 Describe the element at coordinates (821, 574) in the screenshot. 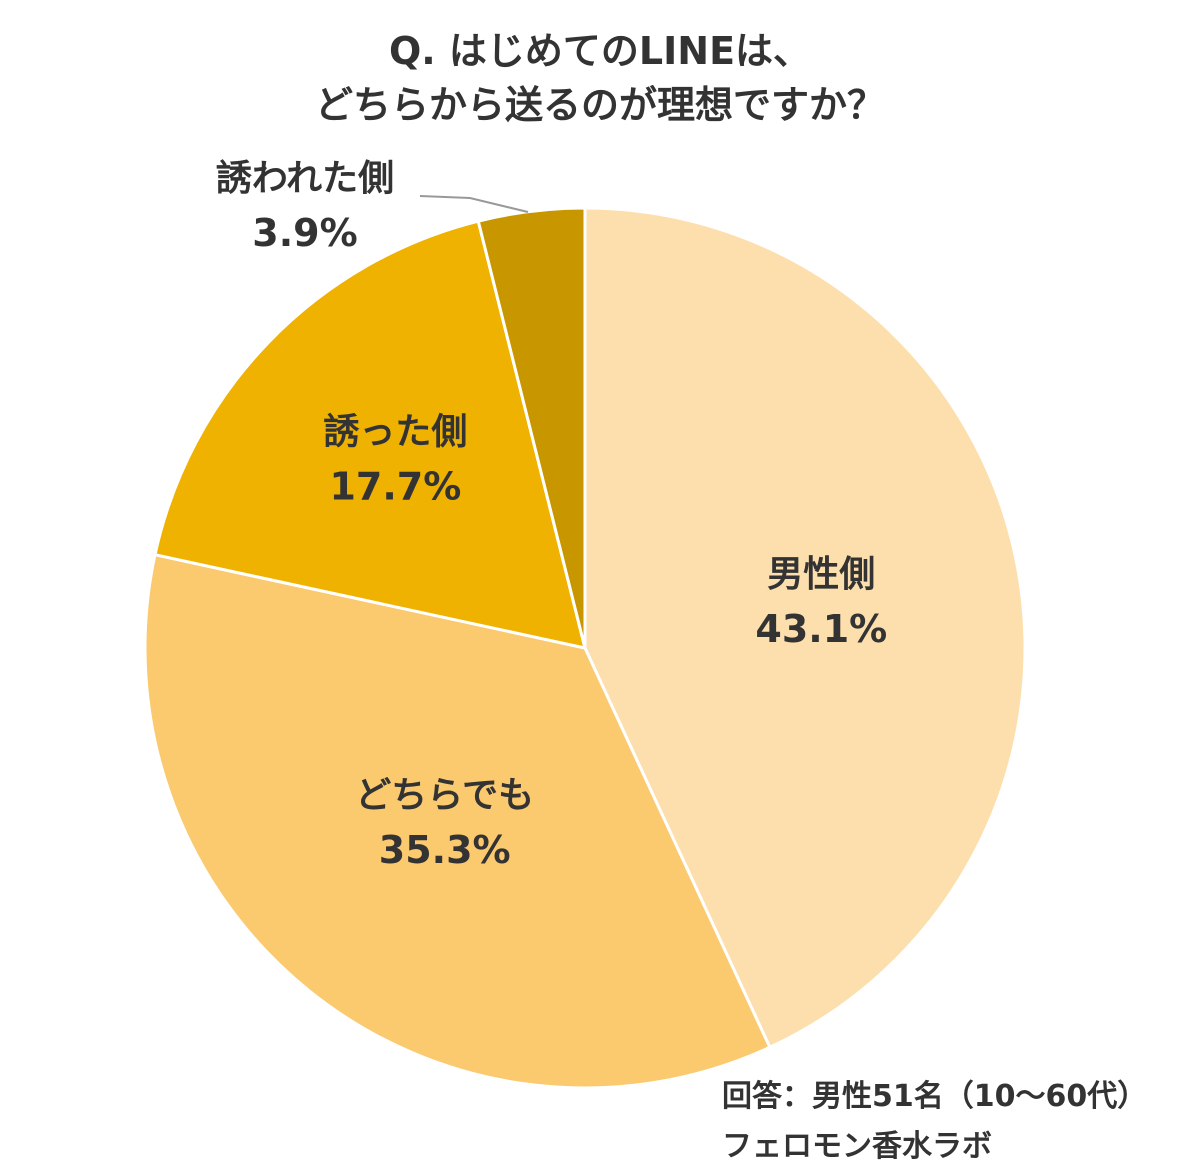

I see `slice-label-1: 男性側` at that location.